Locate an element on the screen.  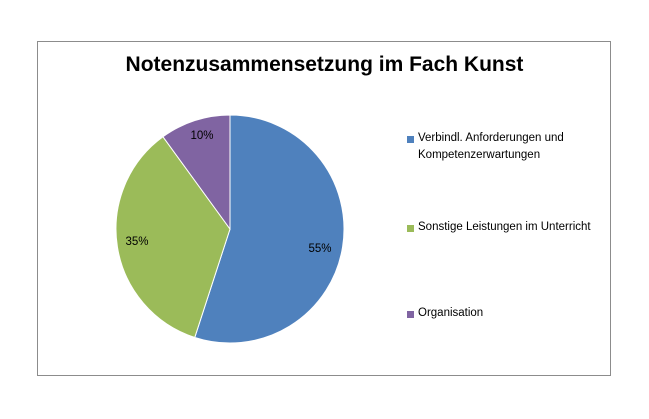
data-label-2: 10% is located at coordinates (201, 136).